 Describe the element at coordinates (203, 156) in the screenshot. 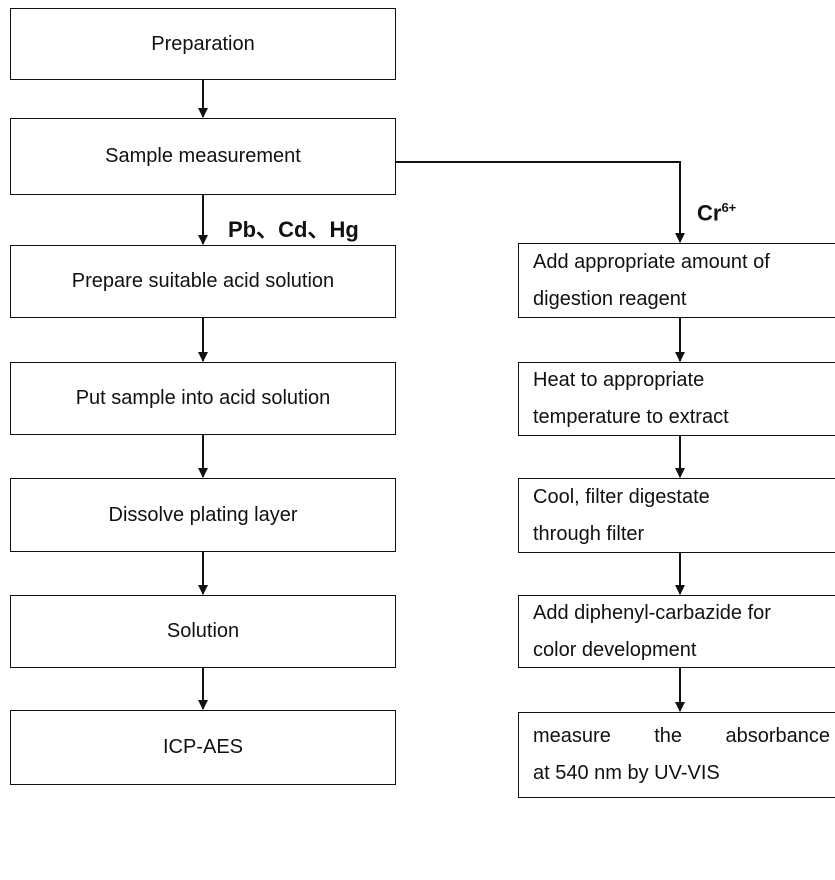

I see `step-box: Sample measurement` at that location.